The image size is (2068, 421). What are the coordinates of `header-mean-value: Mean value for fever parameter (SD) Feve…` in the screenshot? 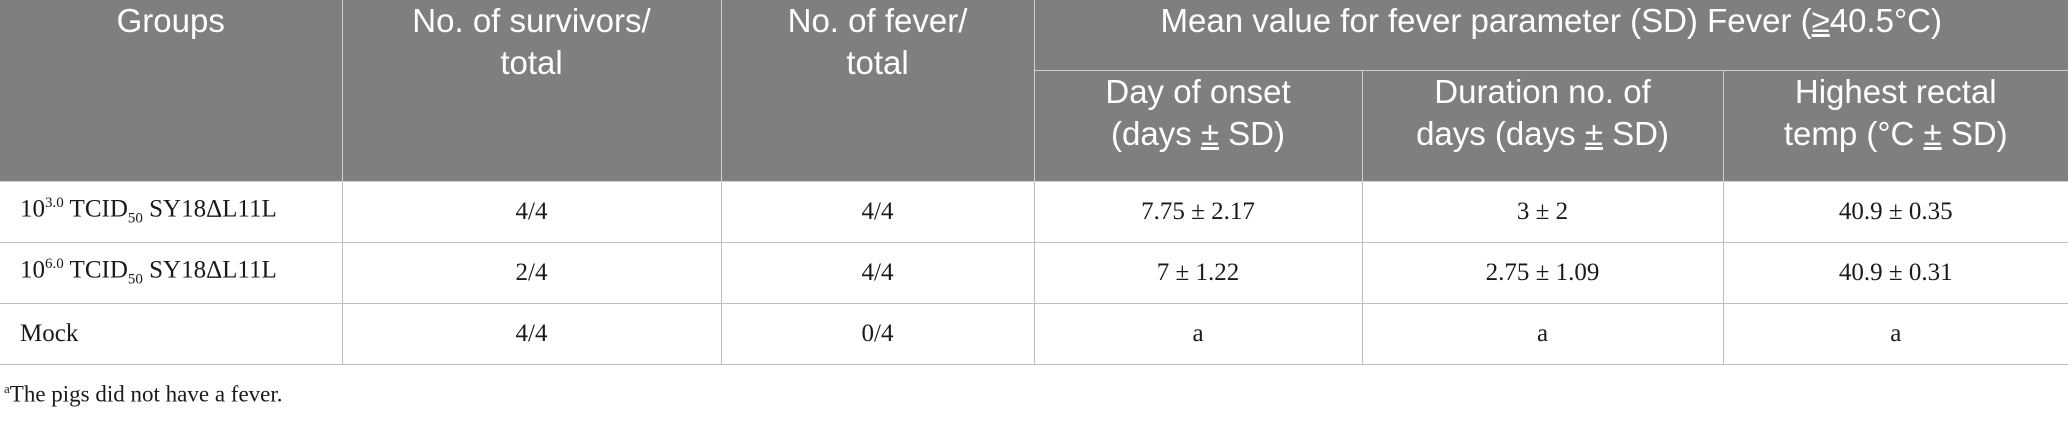 It's located at (1551, 35).